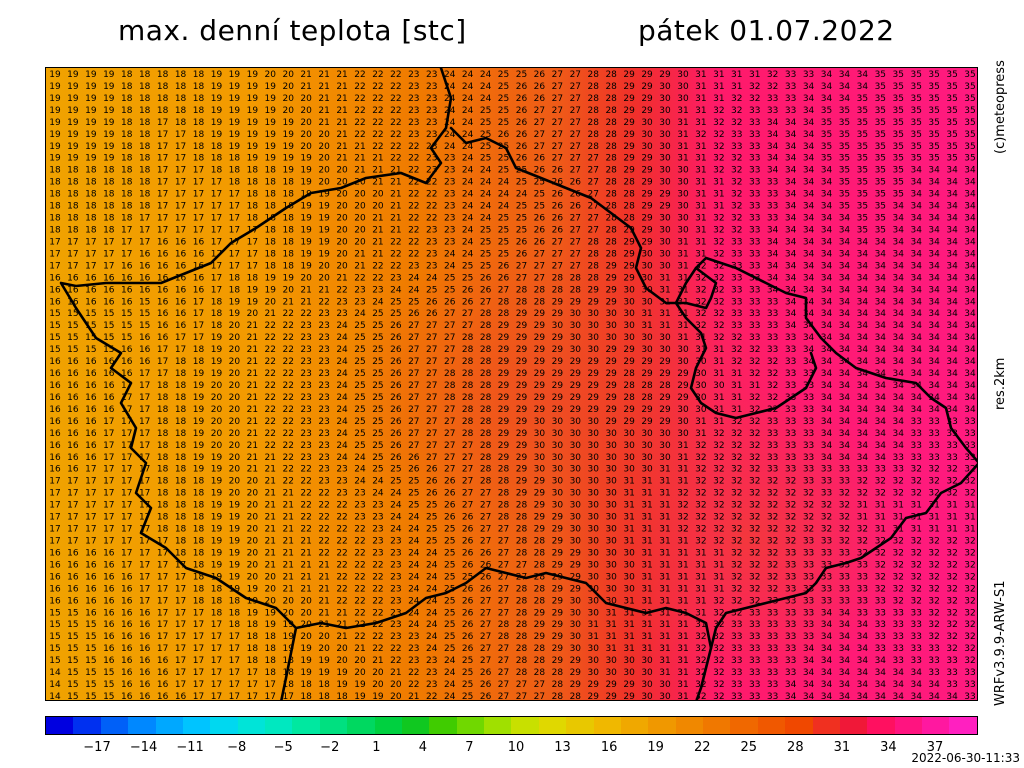 Image resolution: width=1024 pixels, height=768 pixels. Describe the element at coordinates (683, 410) in the screenshot. I see `temperature-value: 30` at that location.